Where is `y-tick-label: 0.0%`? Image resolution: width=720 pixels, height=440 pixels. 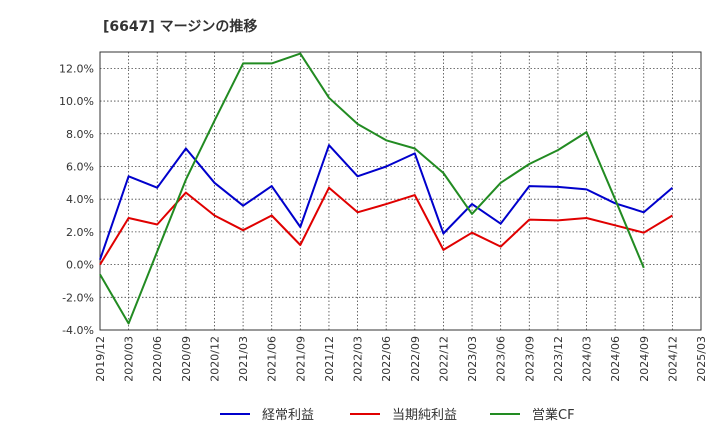 y-tick-label: 0.0% is located at coordinates (80, 265).